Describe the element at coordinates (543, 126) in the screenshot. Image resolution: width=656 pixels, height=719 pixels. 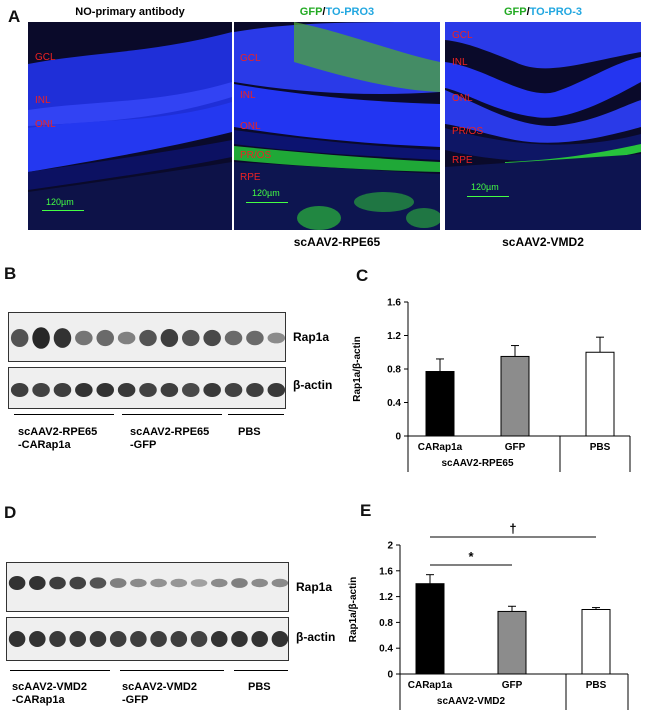
I see `micrograph-vmd2: GCL INL ONL PR/OS RPE 120µm` at that location.